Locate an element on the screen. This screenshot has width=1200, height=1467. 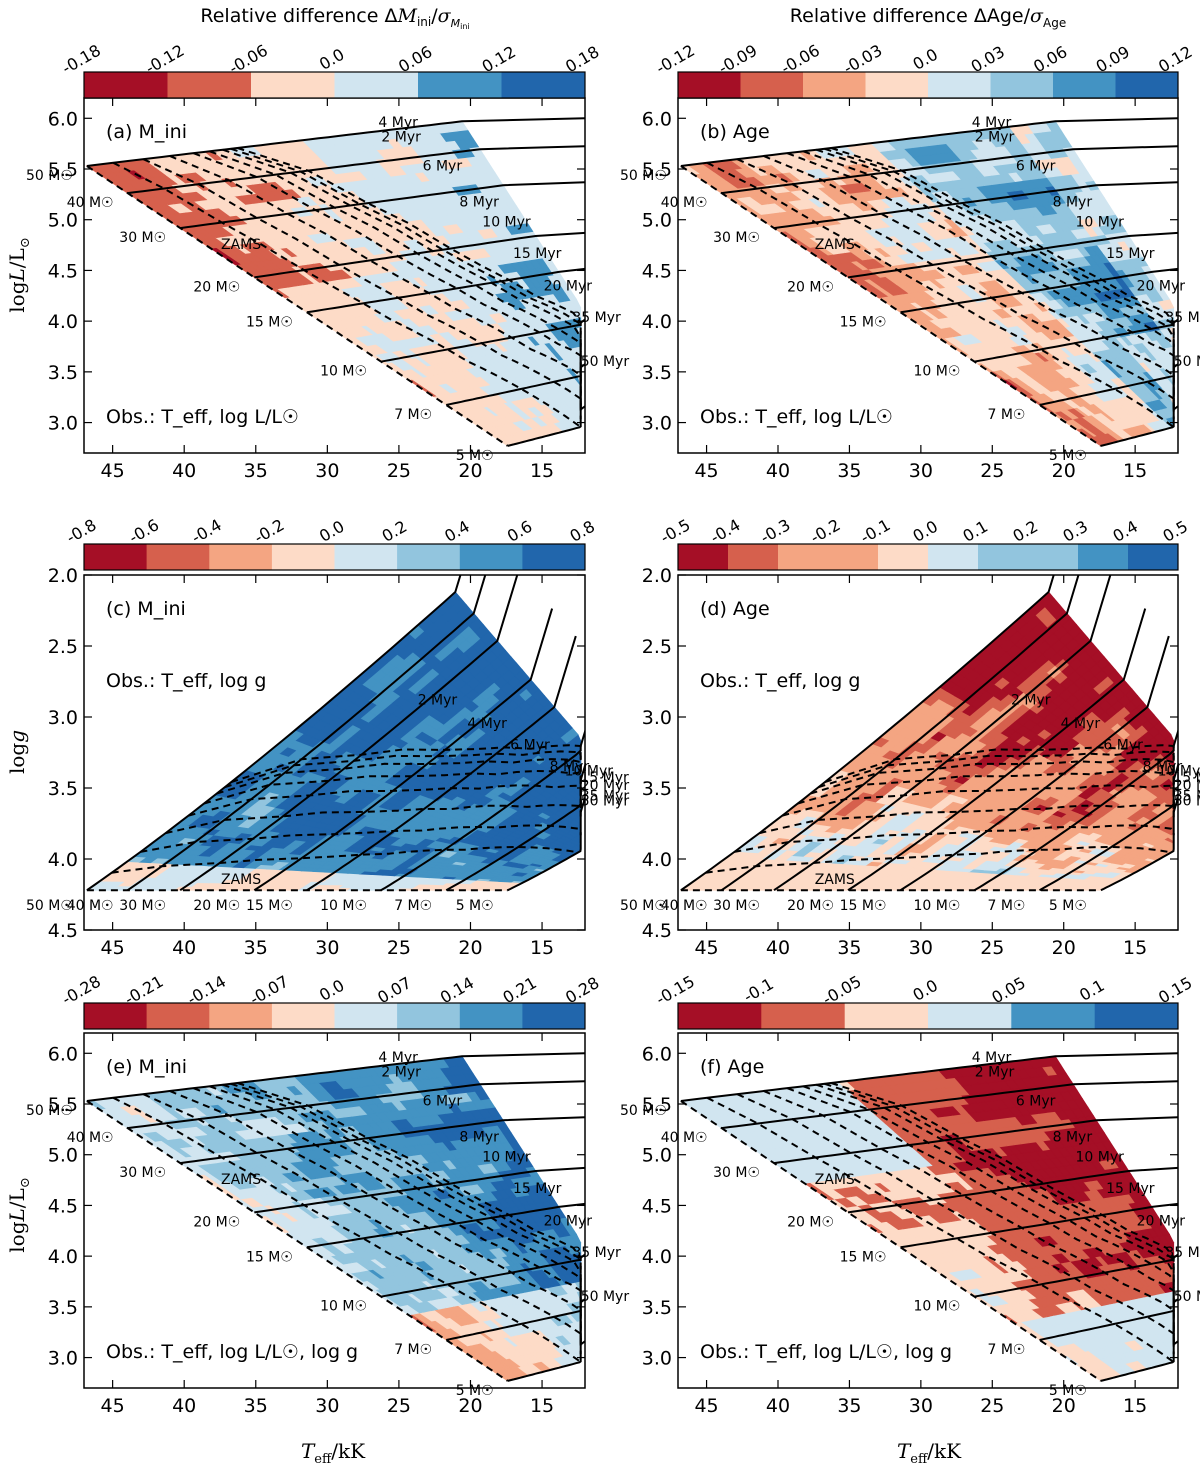
heatmap-cells is located at coordinates (333, 741).